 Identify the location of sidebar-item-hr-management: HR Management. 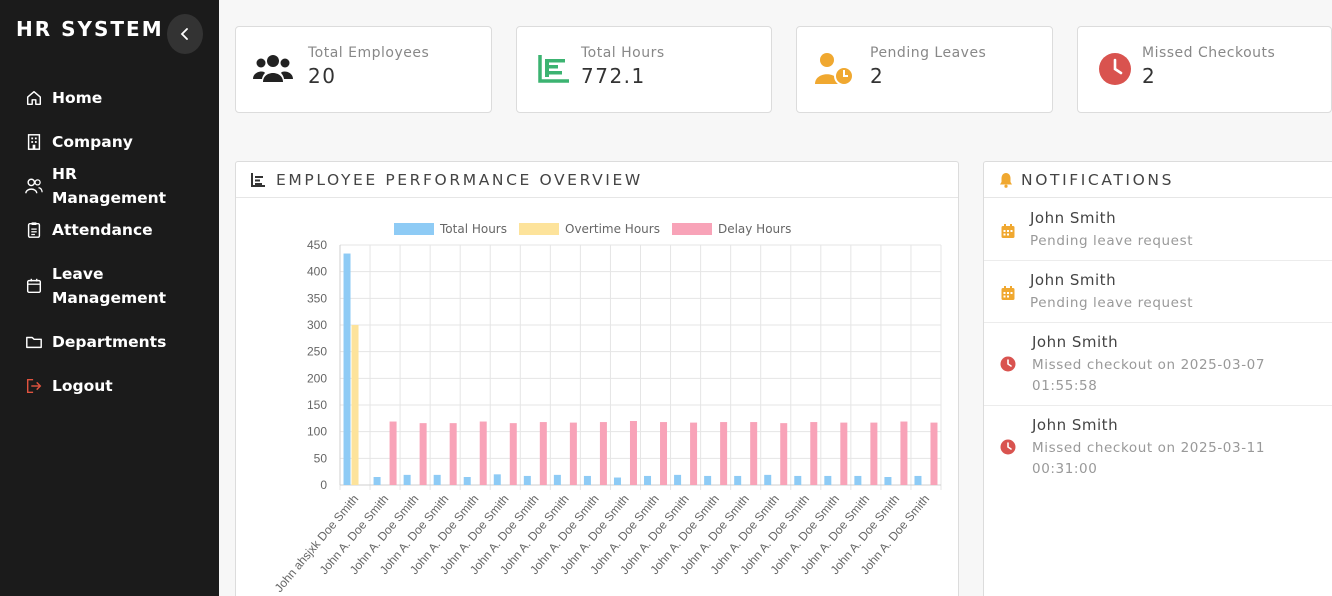
(109, 186).